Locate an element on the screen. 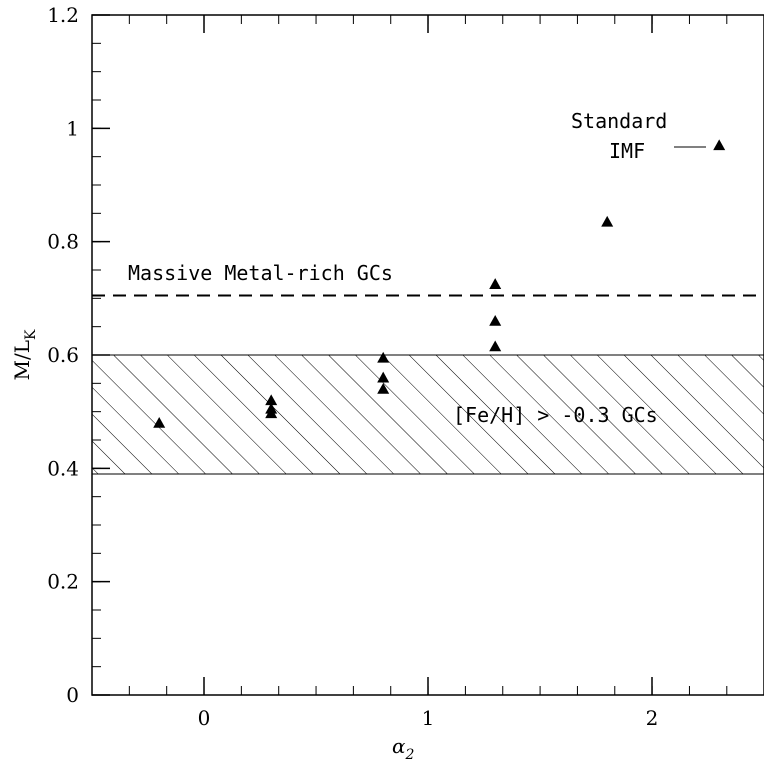 This screenshot has height=759, width=764. y-axis-title: M/LK is located at coordinates (24, 355).